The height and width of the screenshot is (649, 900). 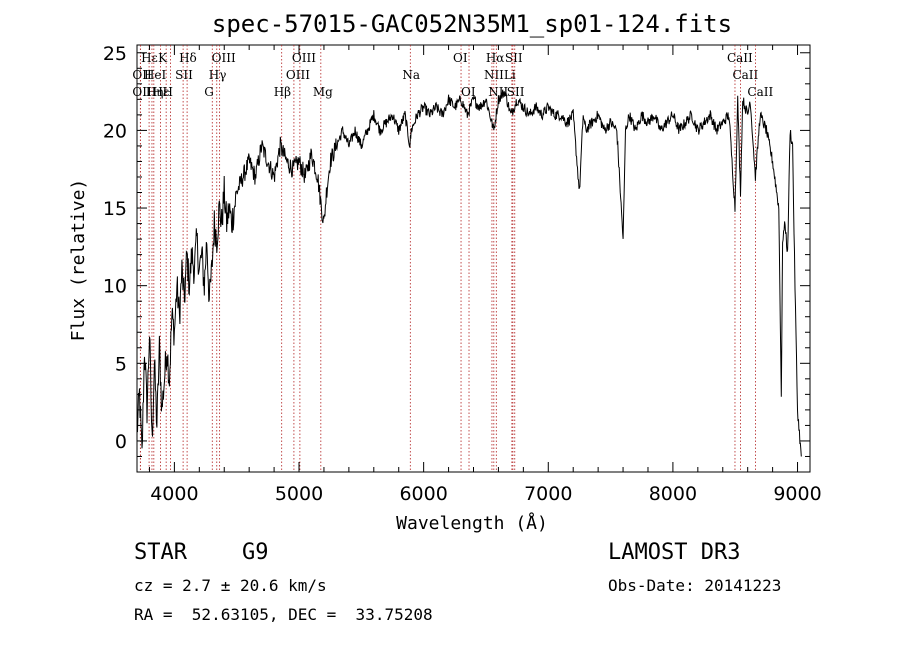 What do you see at coordinates (548, 494) in the screenshot?
I see `x-tick-label: 7000` at bounding box center [548, 494].